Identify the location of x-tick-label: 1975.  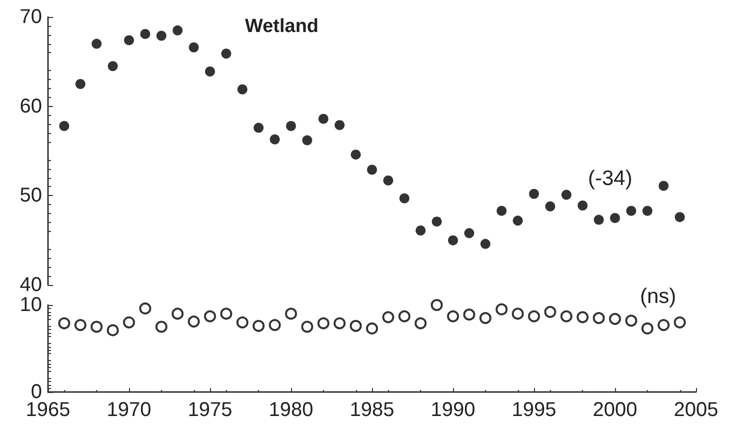
(210, 410).